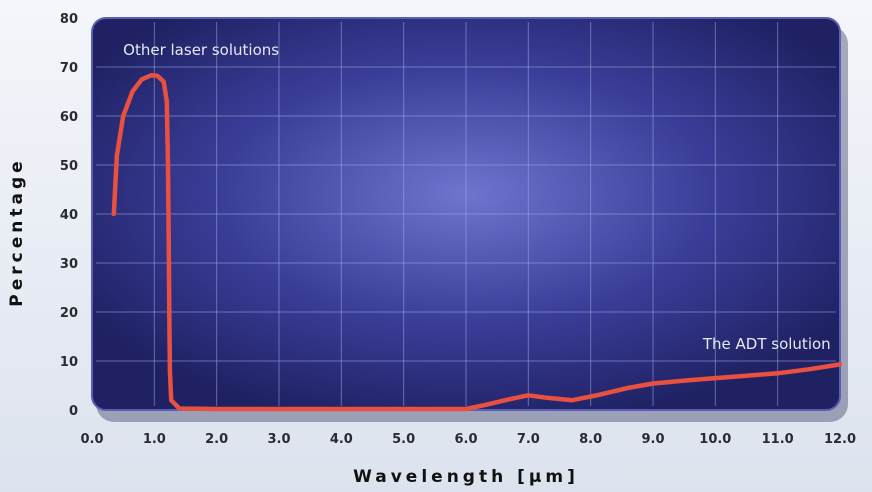  What do you see at coordinates (91, 439) in the screenshot?
I see `x-tick-label: 0.0` at bounding box center [91, 439].